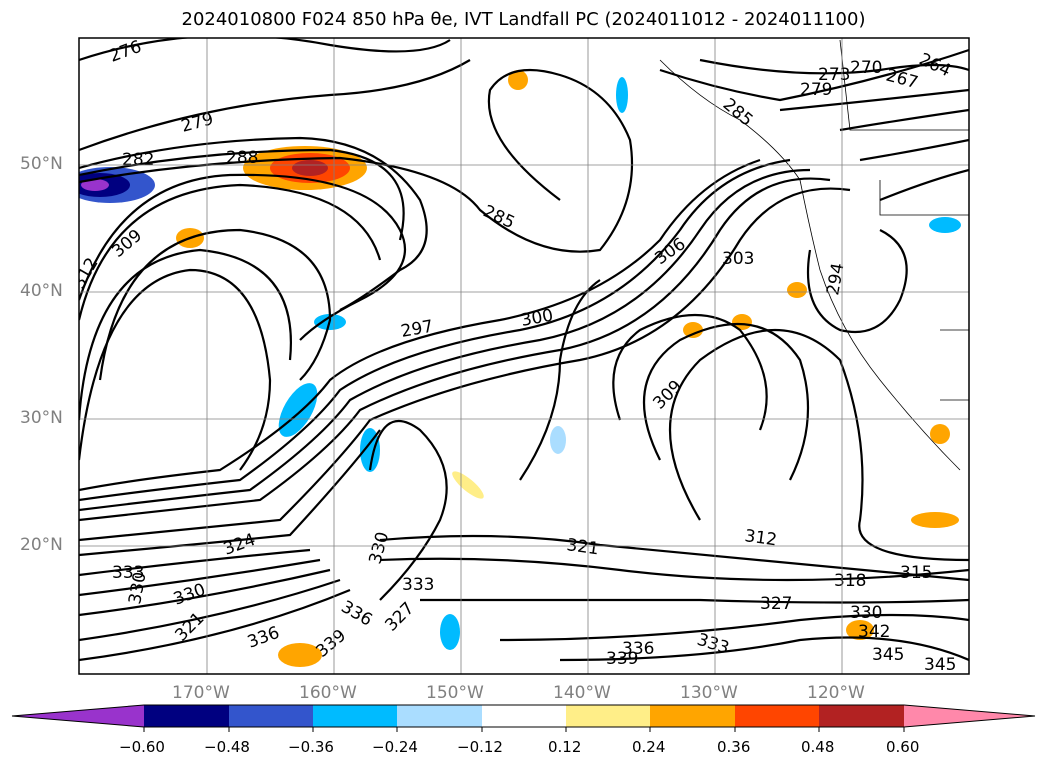  What do you see at coordinates (866, 613) in the screenshot?
I see `contour-label: 330` at bounding box center [866, 613].